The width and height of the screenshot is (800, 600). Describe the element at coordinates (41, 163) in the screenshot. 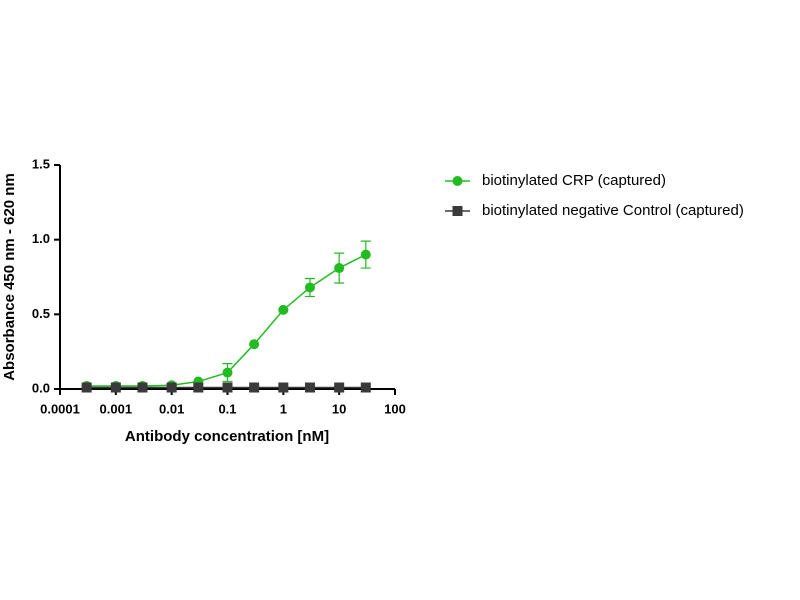

I see `y-tick-label: 1.5` at that location.